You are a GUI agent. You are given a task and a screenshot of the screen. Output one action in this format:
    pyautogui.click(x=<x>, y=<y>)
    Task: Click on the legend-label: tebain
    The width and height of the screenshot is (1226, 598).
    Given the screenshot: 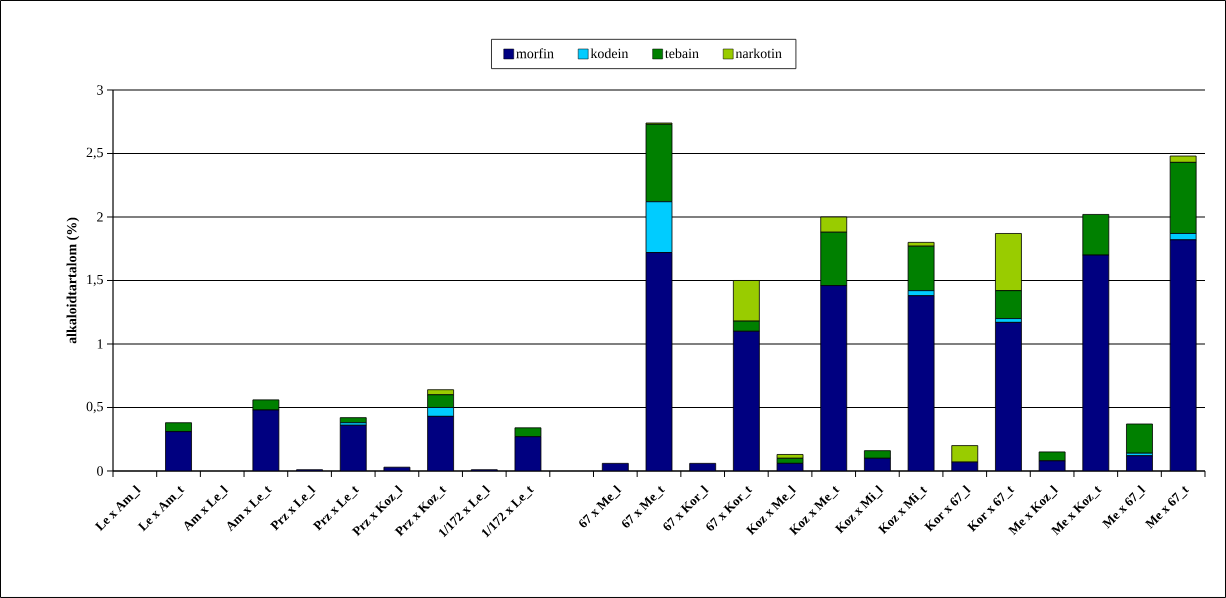 What is the action you would take?
    pyautogui.click(x=682, y=53)
    